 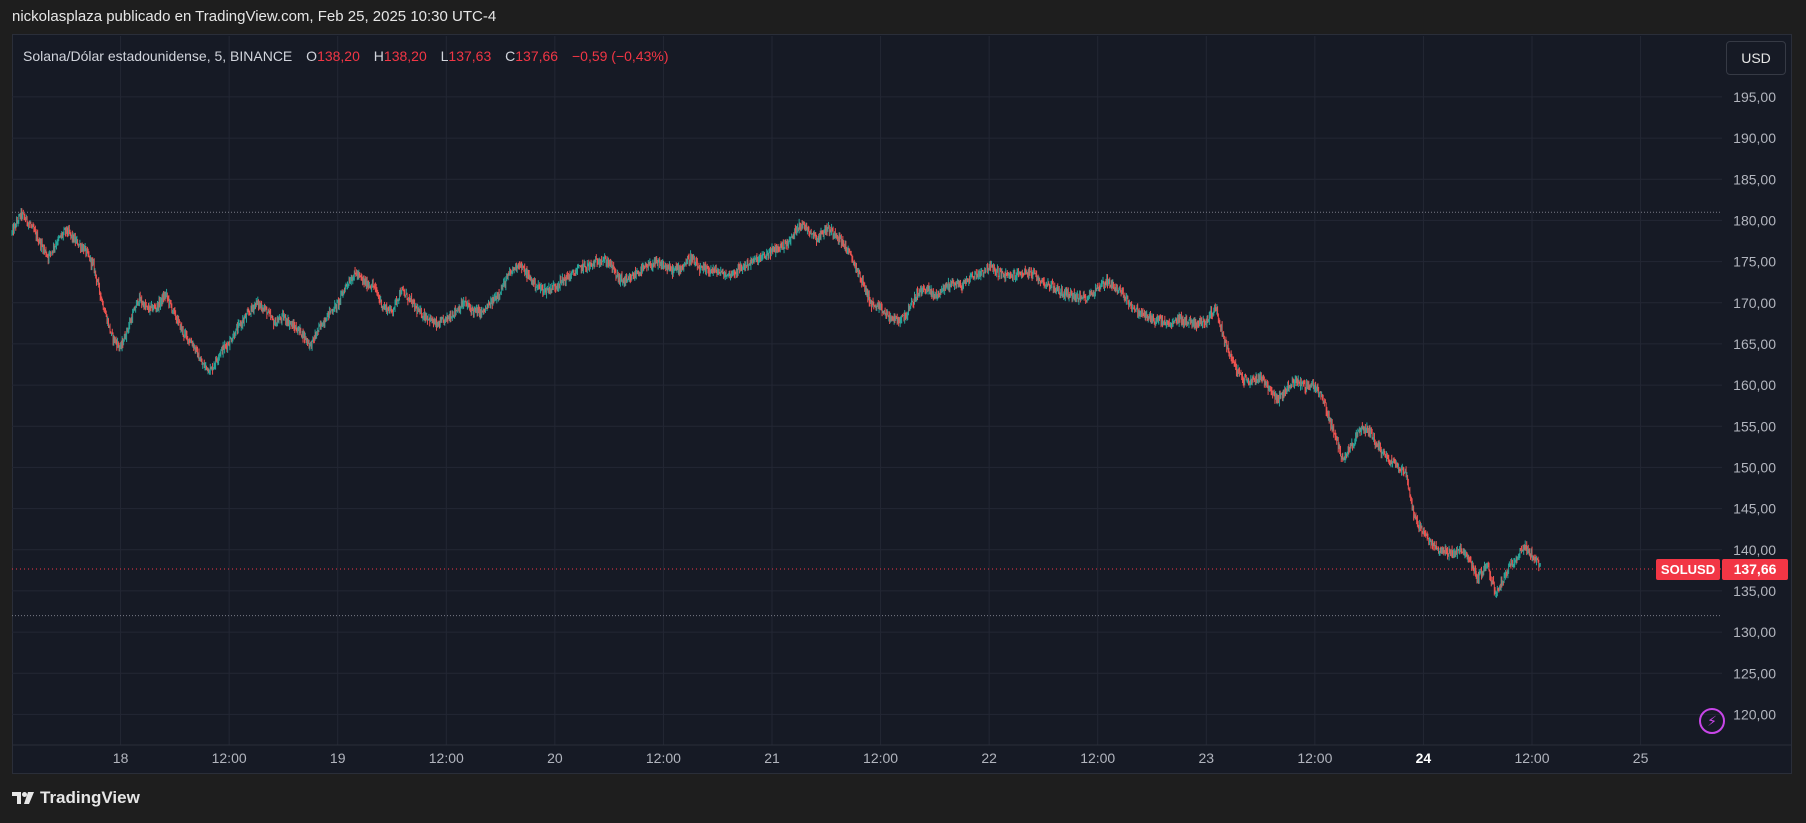 I want to click on x-tick-label: 21, so click(x=772, y=758).